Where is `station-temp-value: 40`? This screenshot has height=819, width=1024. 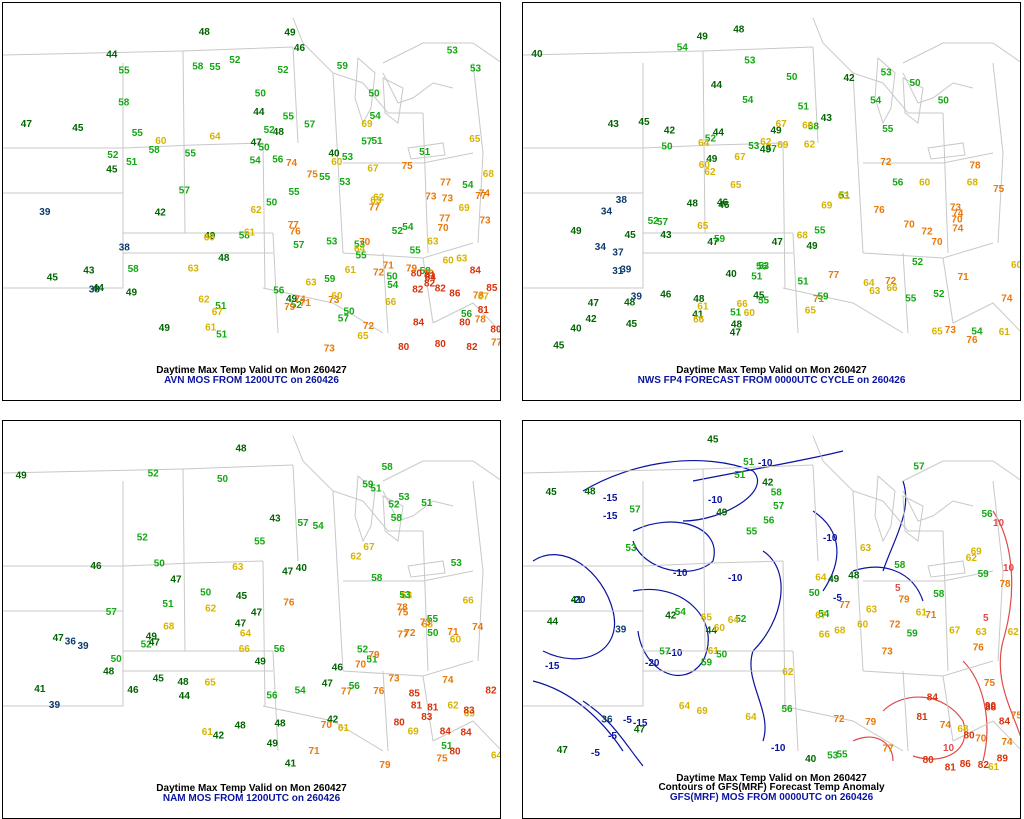
station-temp-value: 40 is located at coordinates (576, 329).